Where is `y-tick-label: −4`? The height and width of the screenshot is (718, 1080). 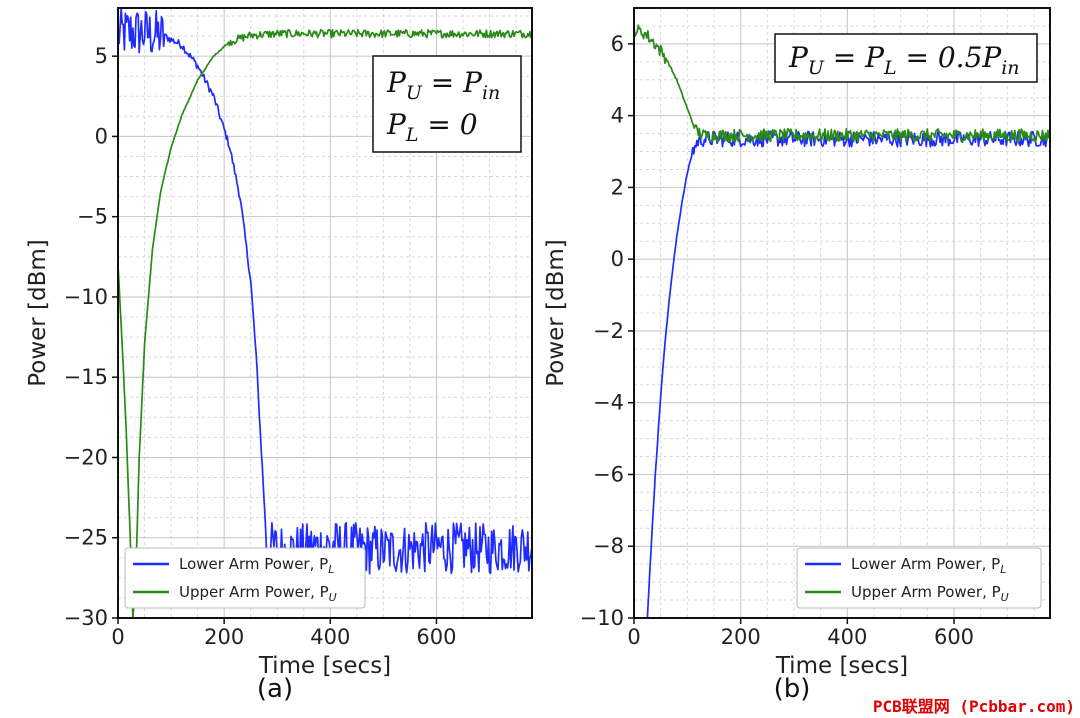
y-tick-label: −4 is located at coordinates (608, 403).